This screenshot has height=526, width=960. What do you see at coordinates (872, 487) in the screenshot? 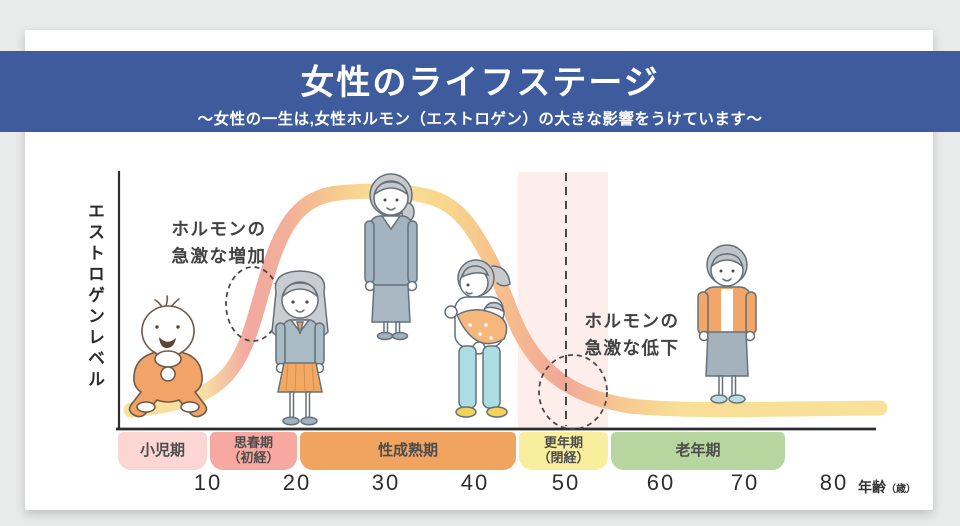
I see `age-axis-word: 年齢` at bounding box center [872, 487].